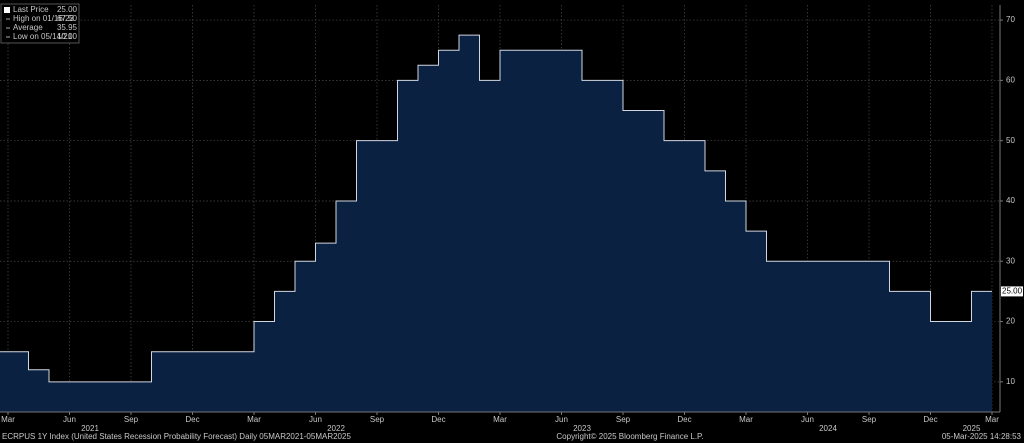  What do you see at coordinates (43, 18) in the screenshot?
I see `legend-label: High on 01/16/23` at bounding box center [43, 18].